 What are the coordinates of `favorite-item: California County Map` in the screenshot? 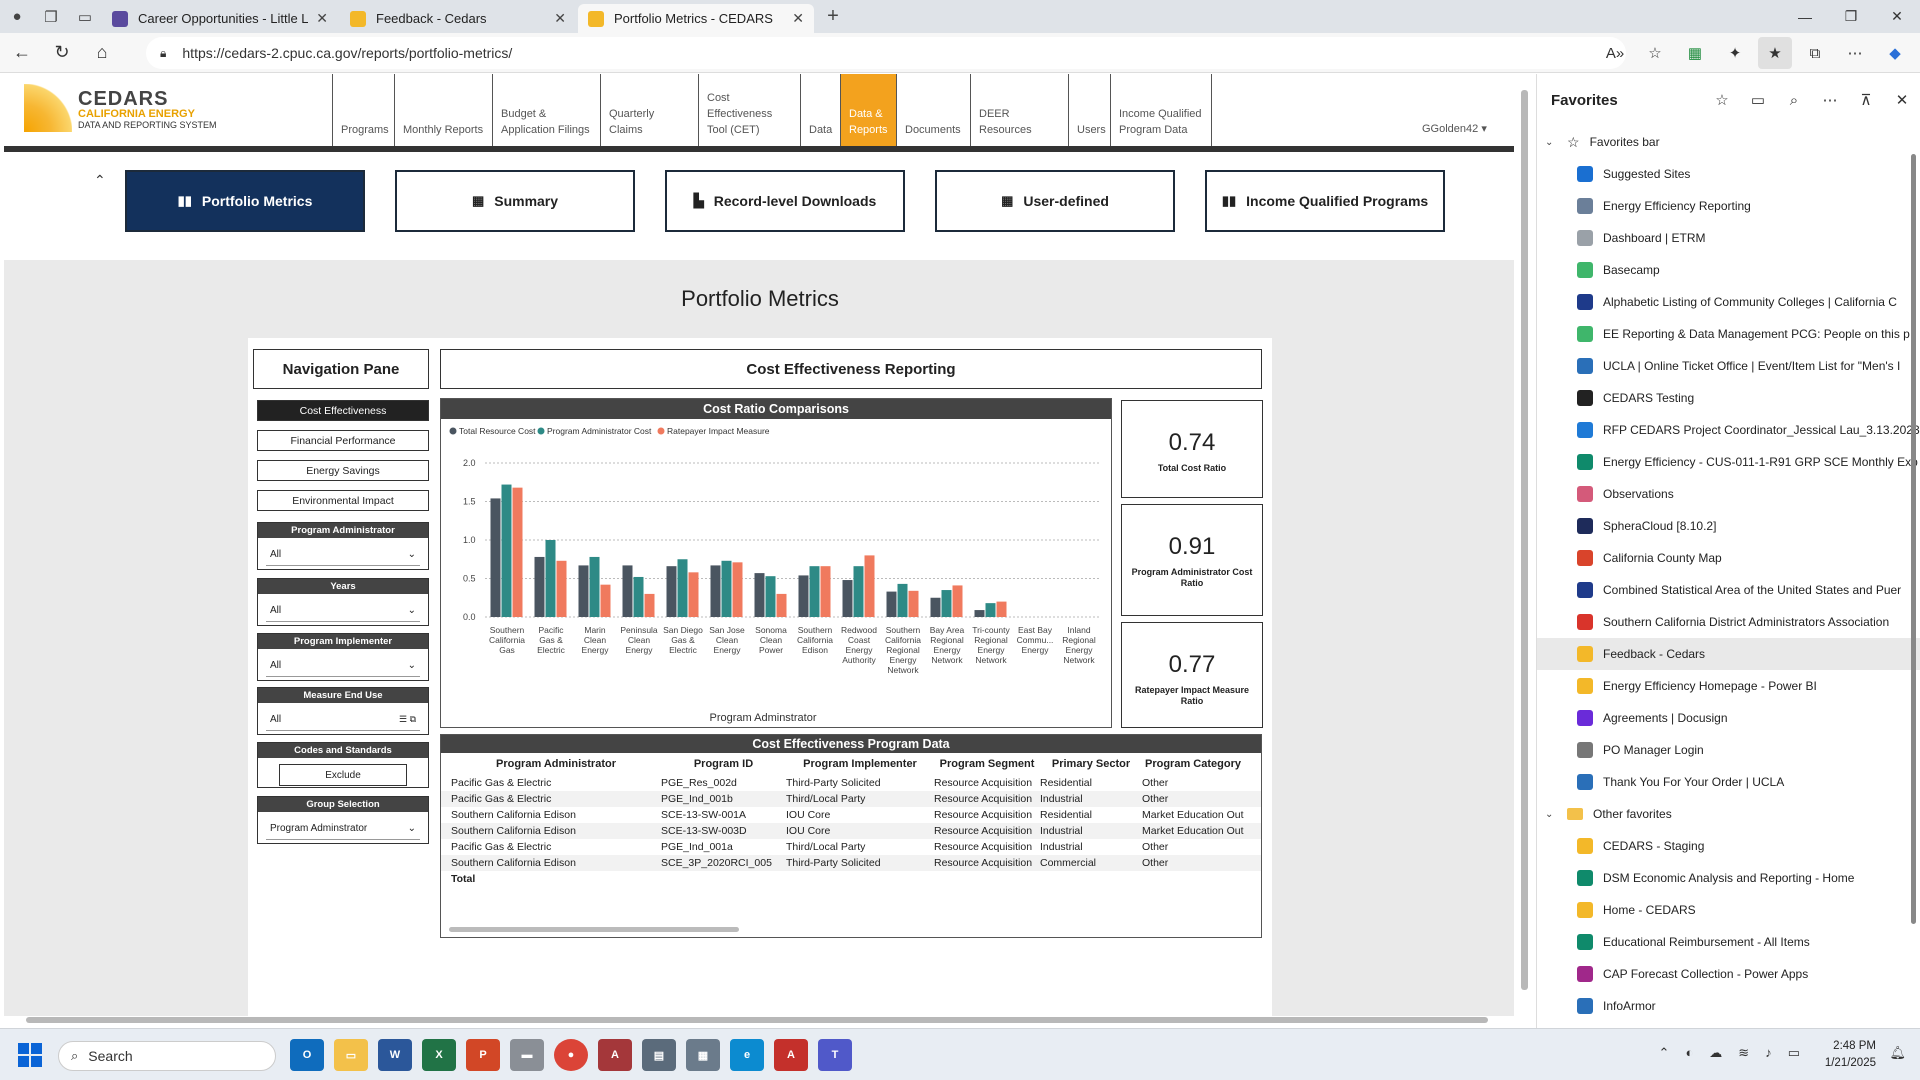 It's located at (1728, 558).